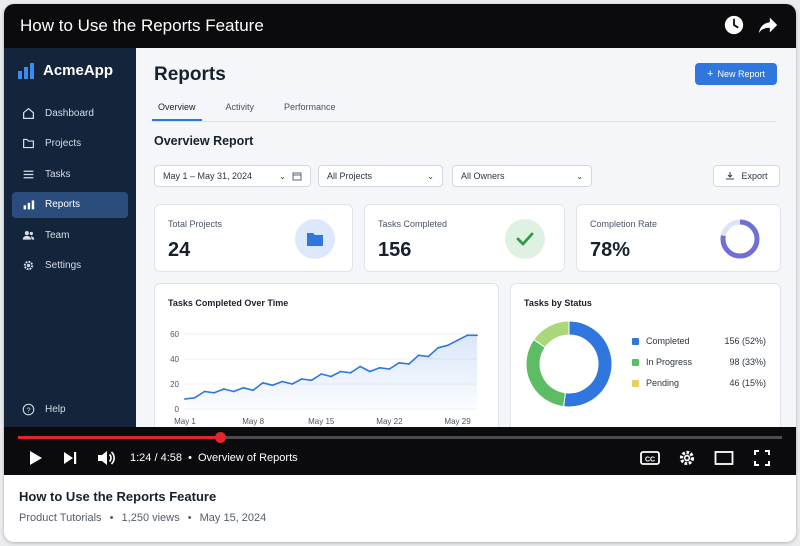 The image size is (800, 546). I want to click on sidebar-item-label: Team, so click(57, 235).